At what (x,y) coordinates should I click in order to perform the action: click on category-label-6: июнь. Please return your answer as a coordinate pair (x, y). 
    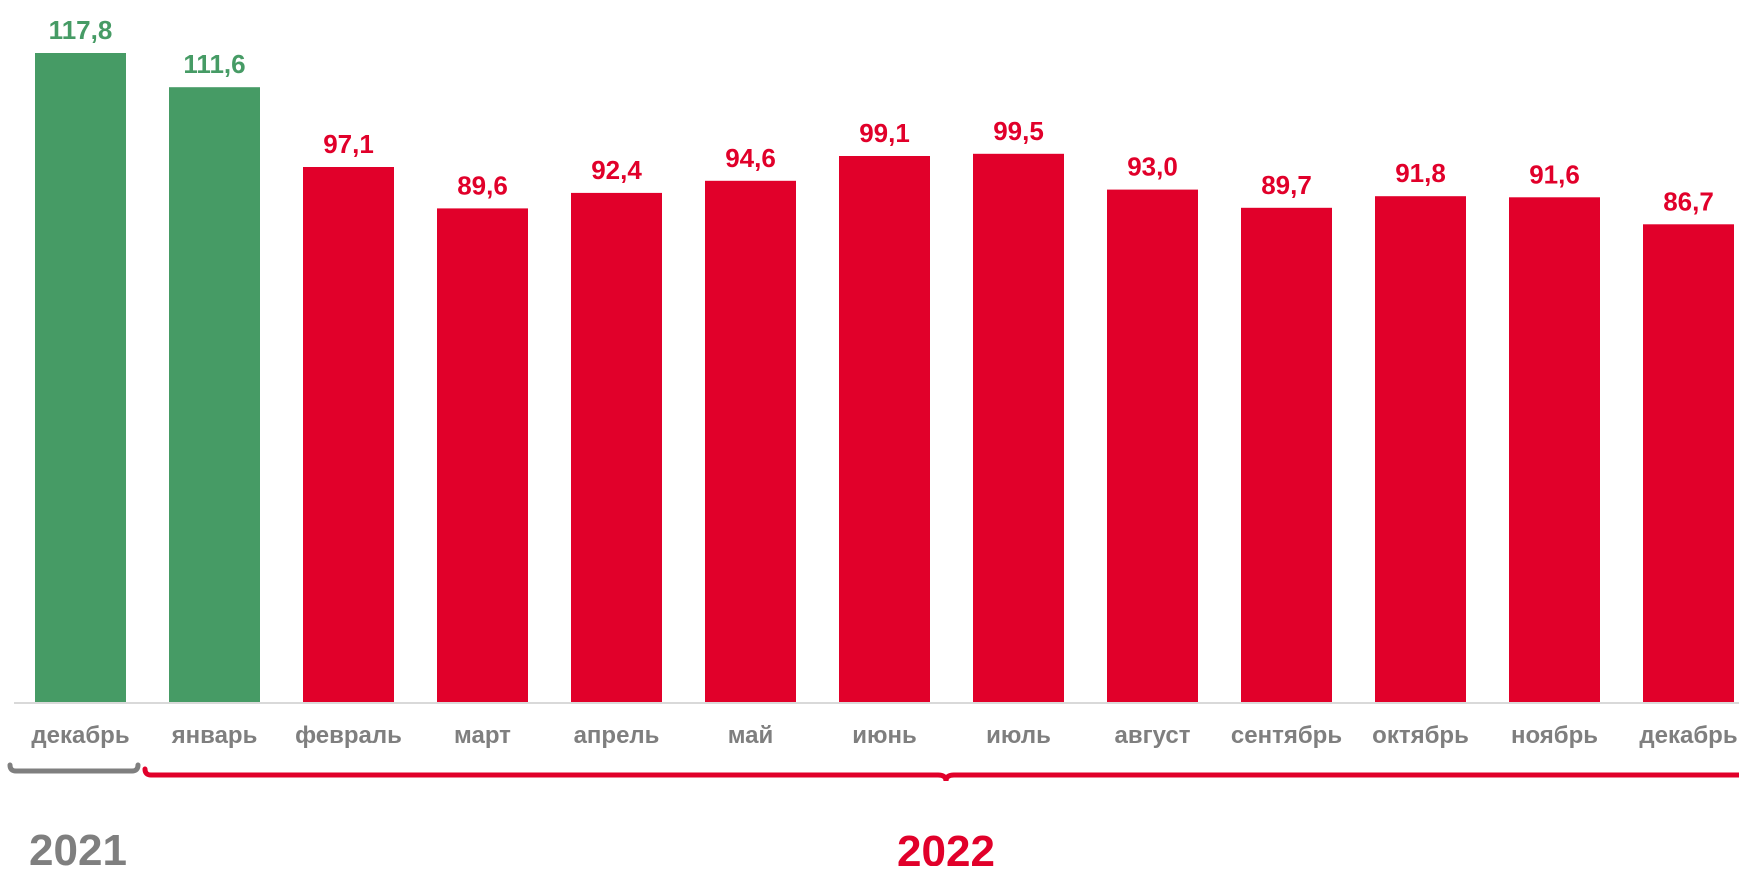
    Looking at the image, I should click on (884, 735).